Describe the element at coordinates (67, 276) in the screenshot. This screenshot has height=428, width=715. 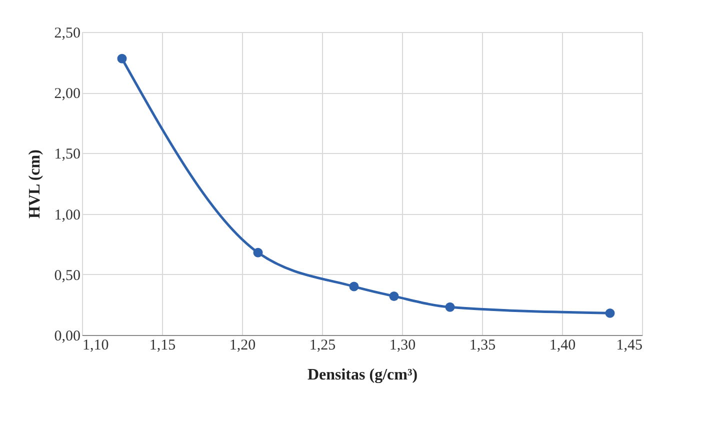
I see `y-tick-label: 0,50` at that location.